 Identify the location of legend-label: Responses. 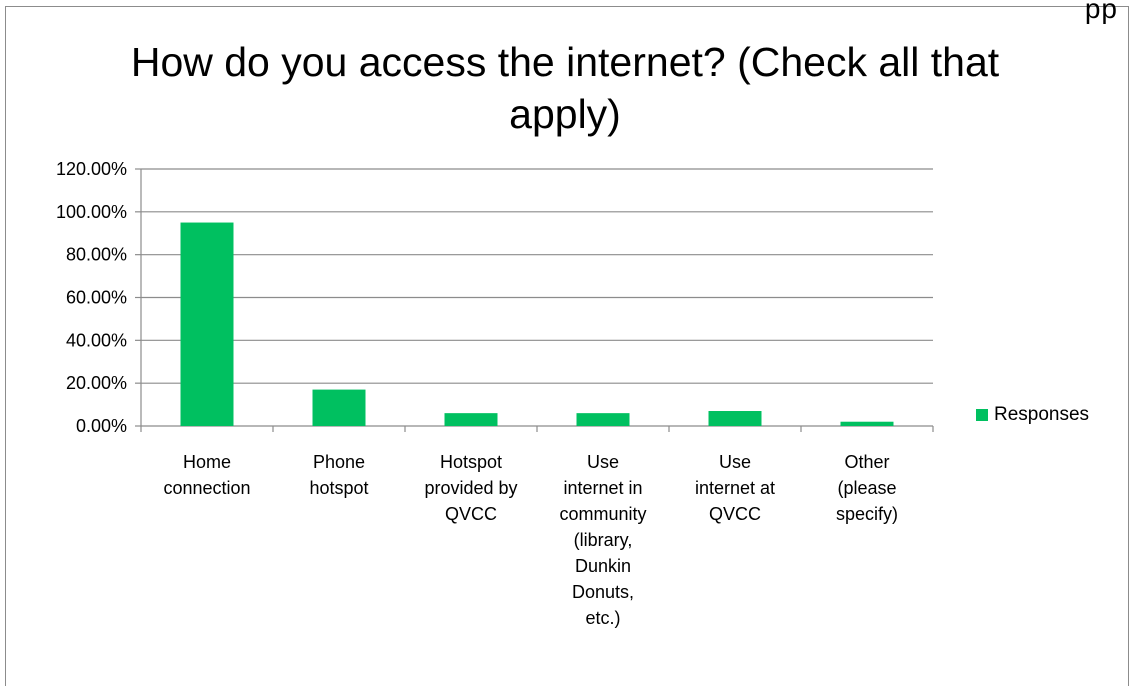
(1042, 414).